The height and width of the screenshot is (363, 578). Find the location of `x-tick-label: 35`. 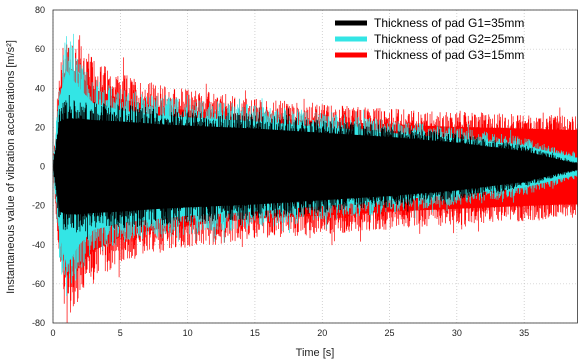

x-tick-label: 35 is located at coordinates (524, 333).